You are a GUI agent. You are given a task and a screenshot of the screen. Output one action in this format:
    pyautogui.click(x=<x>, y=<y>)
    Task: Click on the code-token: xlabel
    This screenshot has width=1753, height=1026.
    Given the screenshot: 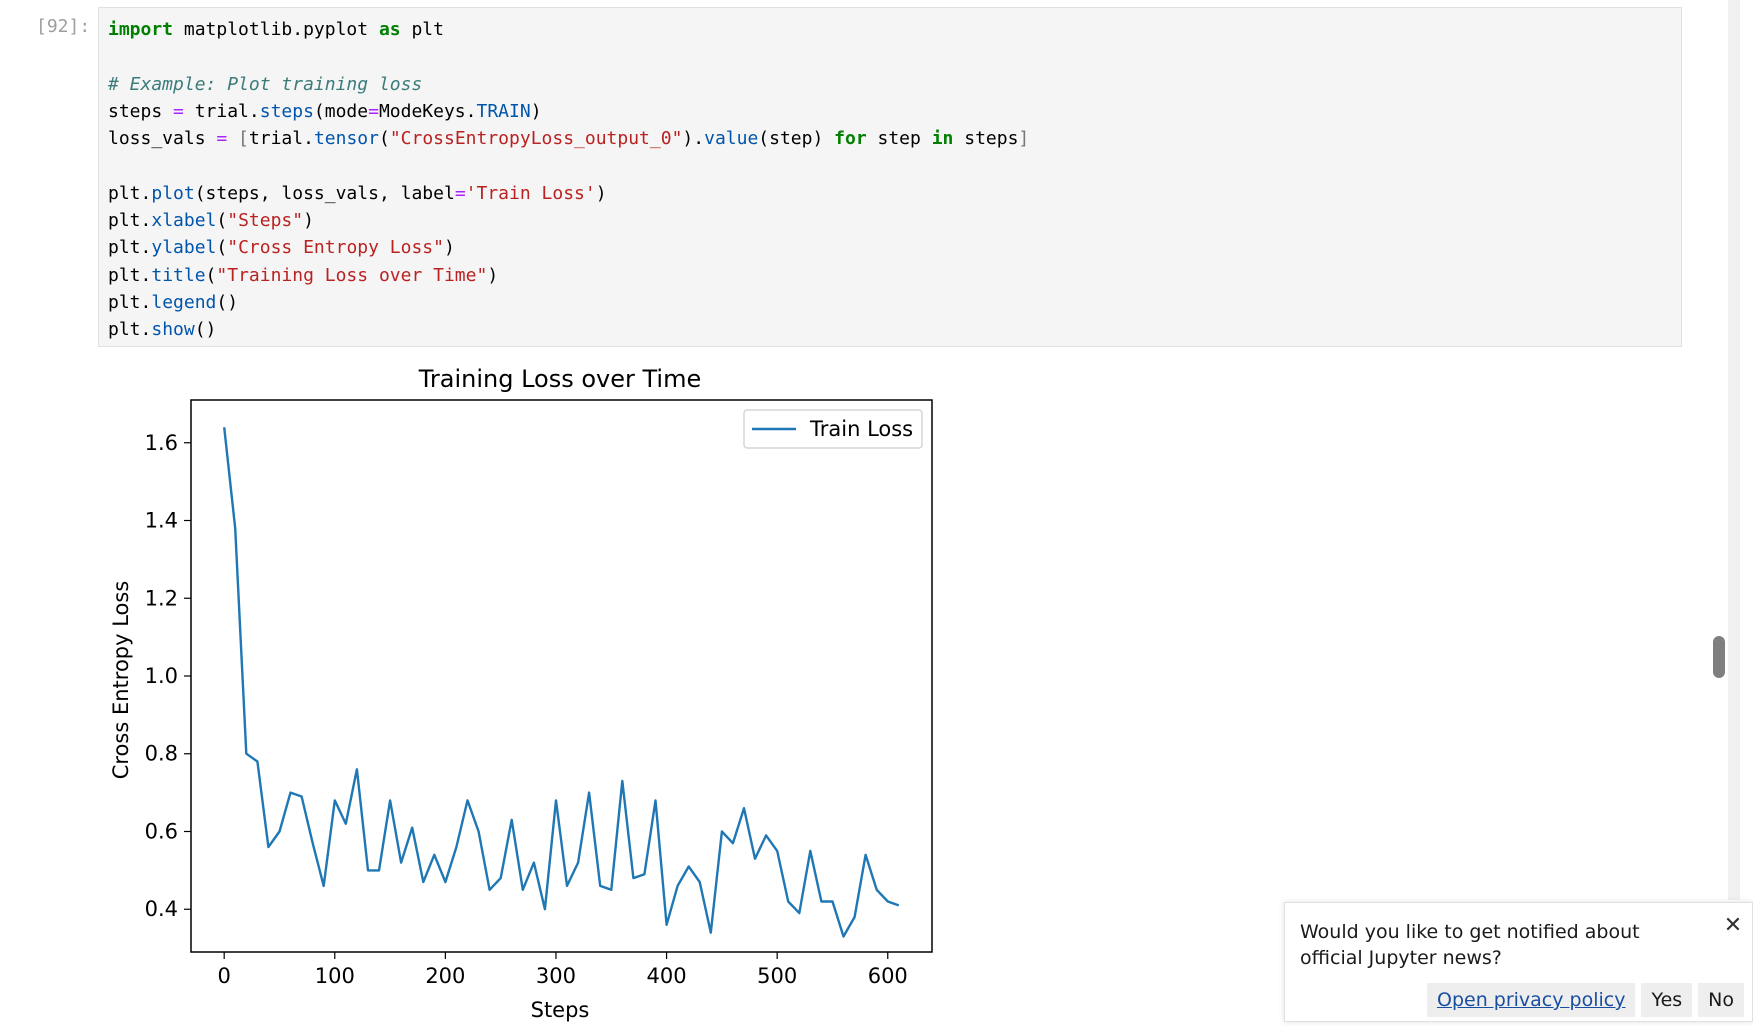 What is the action you would take?
    pyautogui.click(x=184, y=221)
    